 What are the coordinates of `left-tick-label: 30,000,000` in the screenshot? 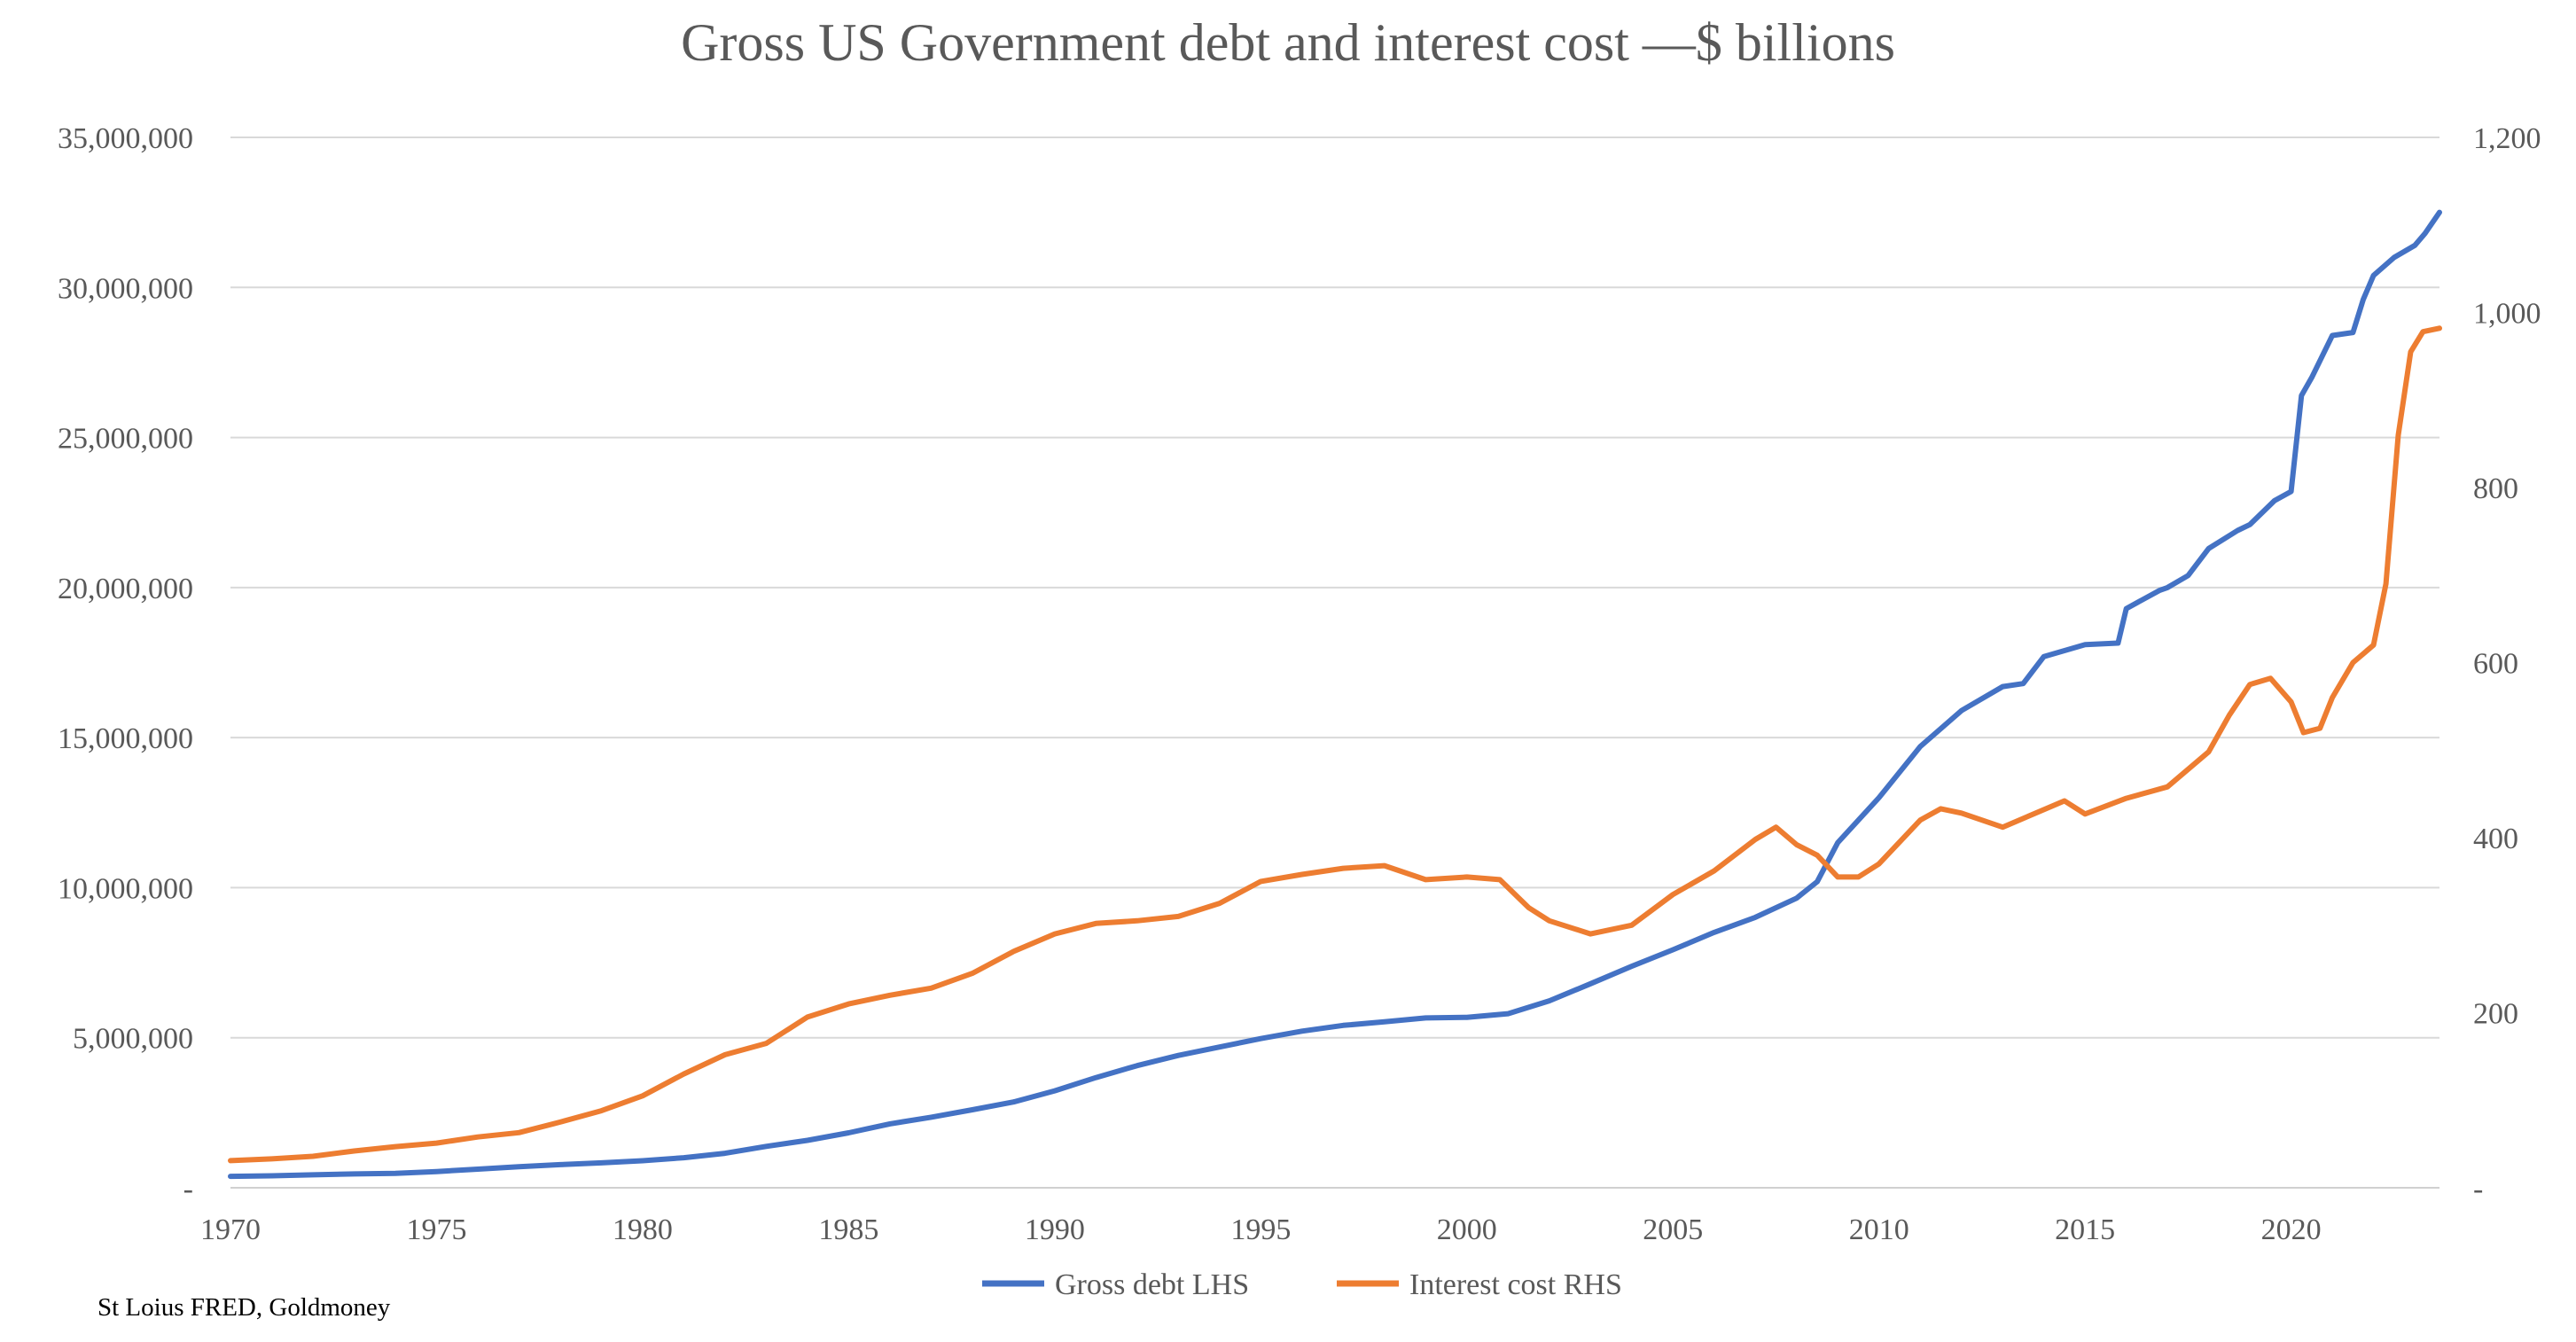 It's located at (125, 288).